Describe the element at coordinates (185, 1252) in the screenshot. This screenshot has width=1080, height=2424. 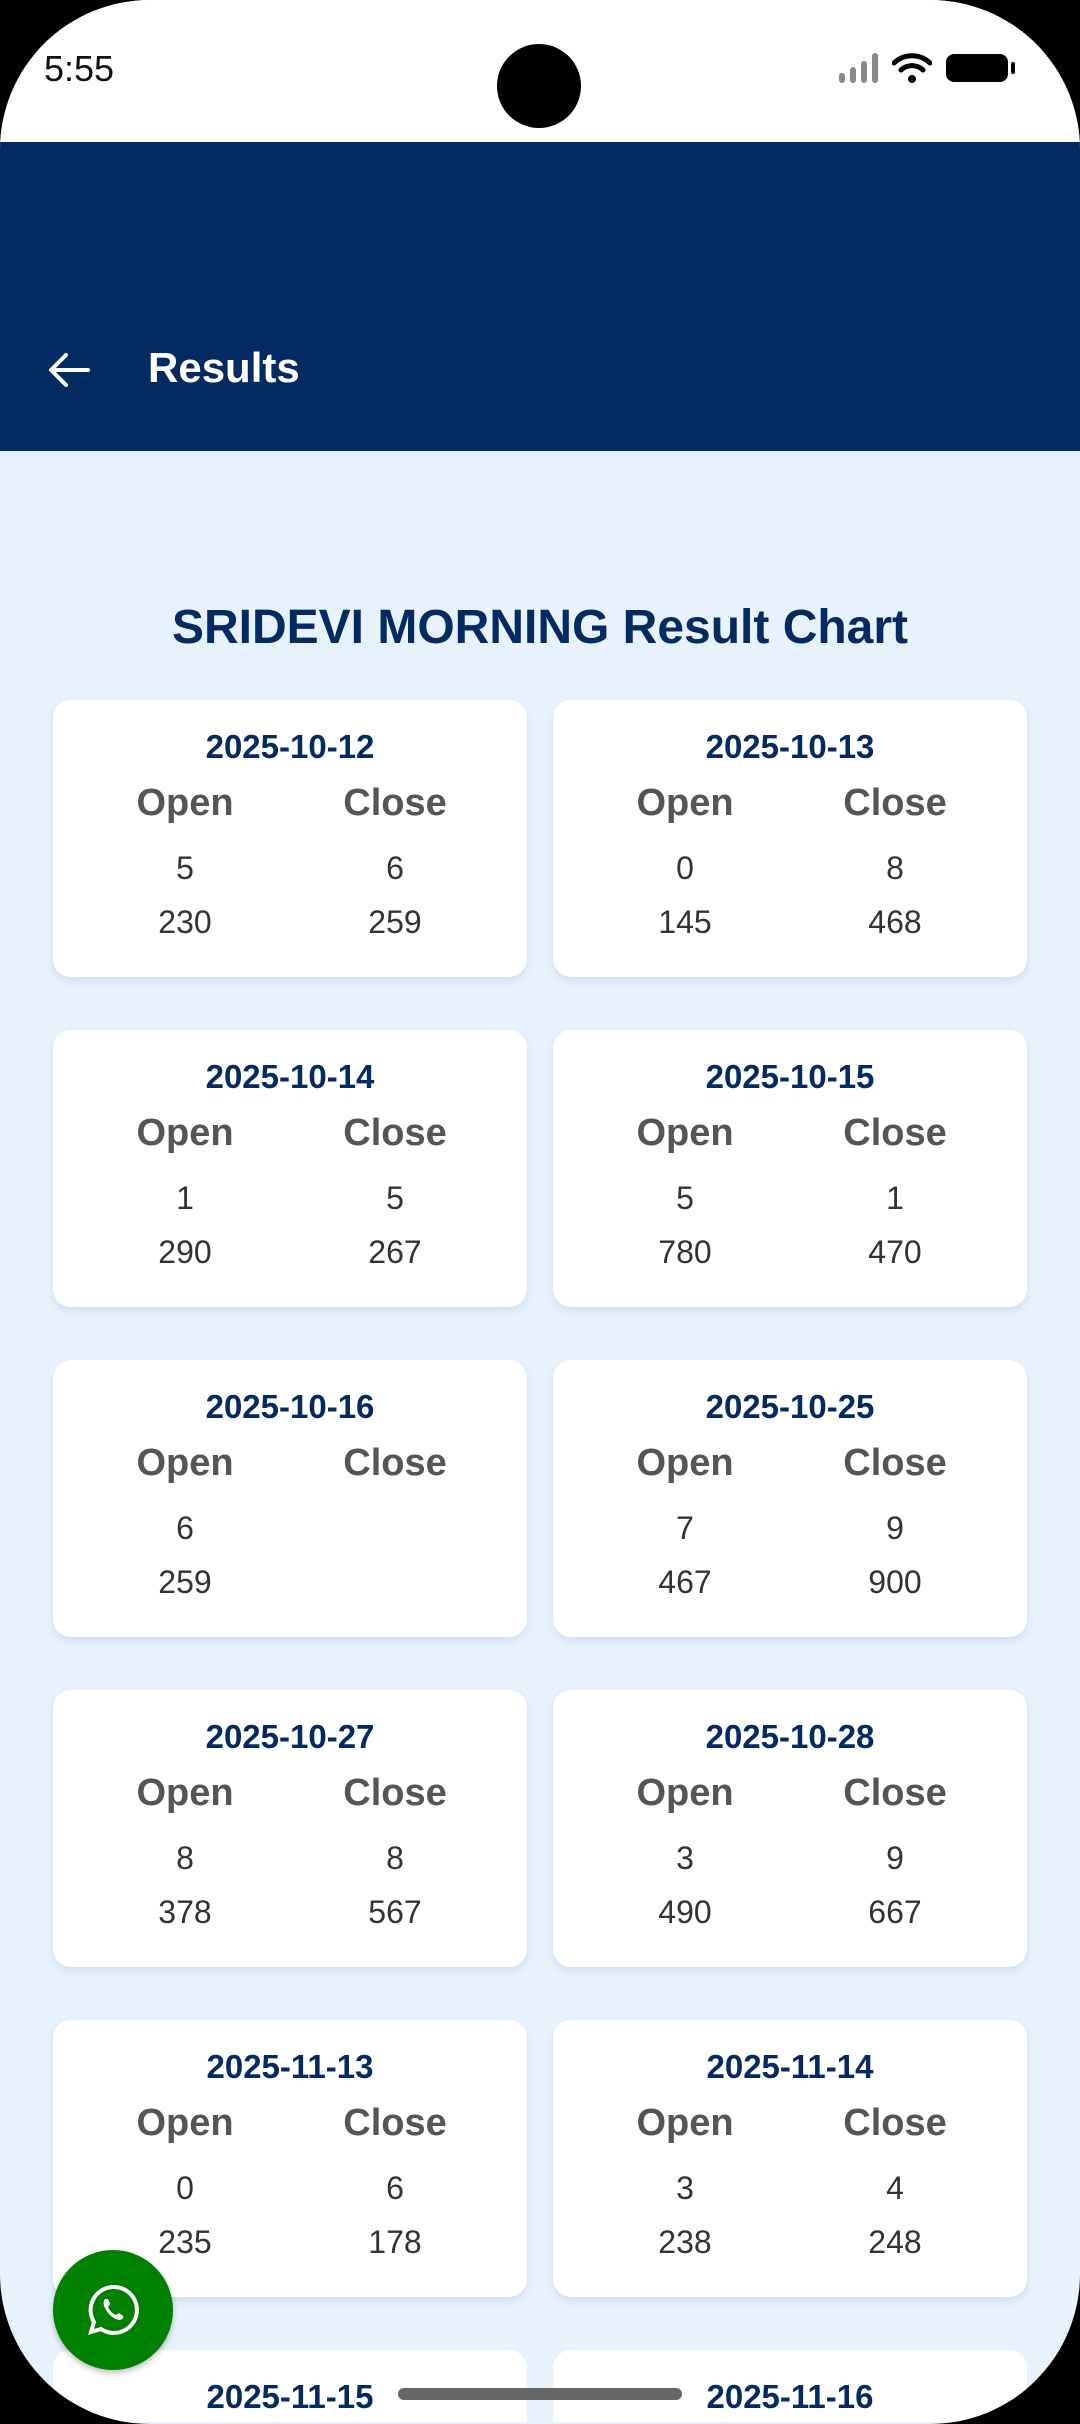
I see `open-pana: 290` at that location.